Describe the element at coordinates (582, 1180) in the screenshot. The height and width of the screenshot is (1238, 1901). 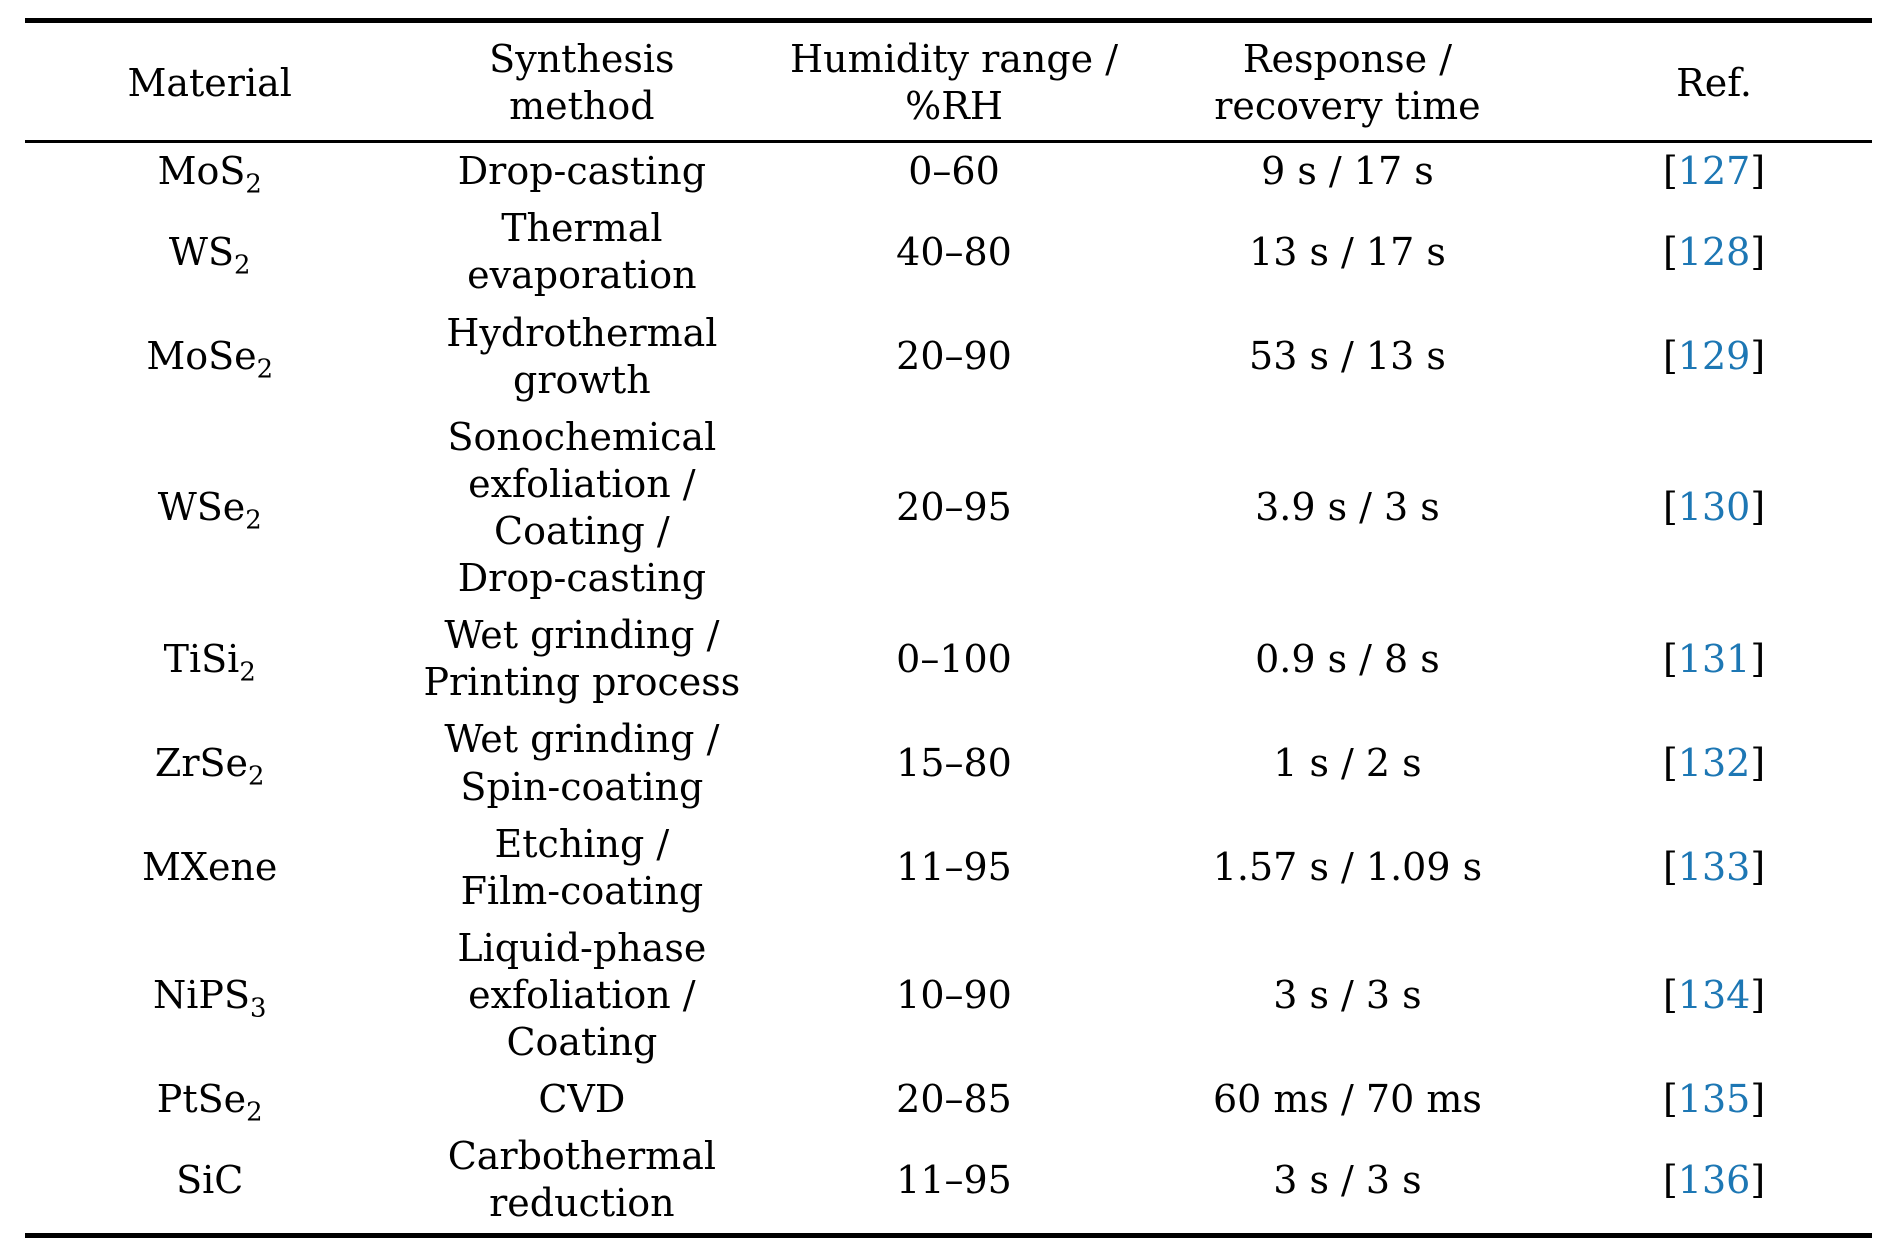
I see `synthesis-method-cell: Carbothermal reduction` at that location.